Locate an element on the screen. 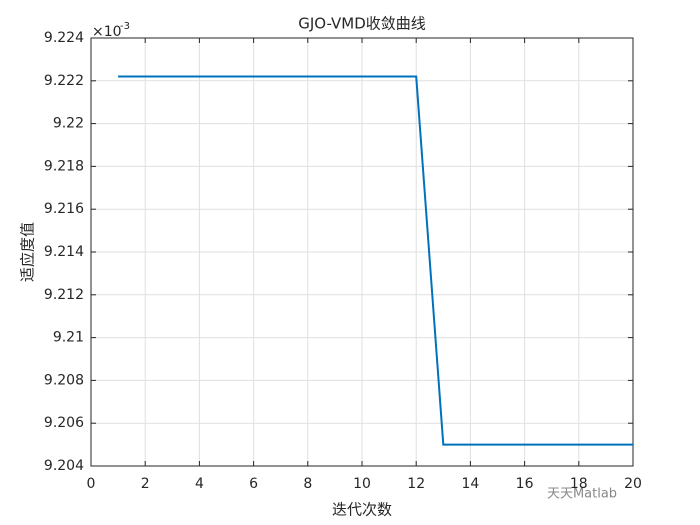 This screenshot has height=525, width=700. y-multiplier-base: ×10 is located at coordinates (107, 32).